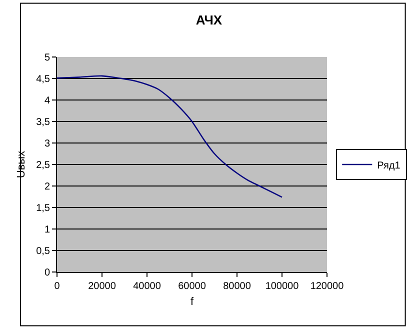 This screenshot has width=418, height=329. What do you see at coordinates (43, 251) in the screenshot?
I see `y-tick-label: 0,5` at bounding box center [43, 251].